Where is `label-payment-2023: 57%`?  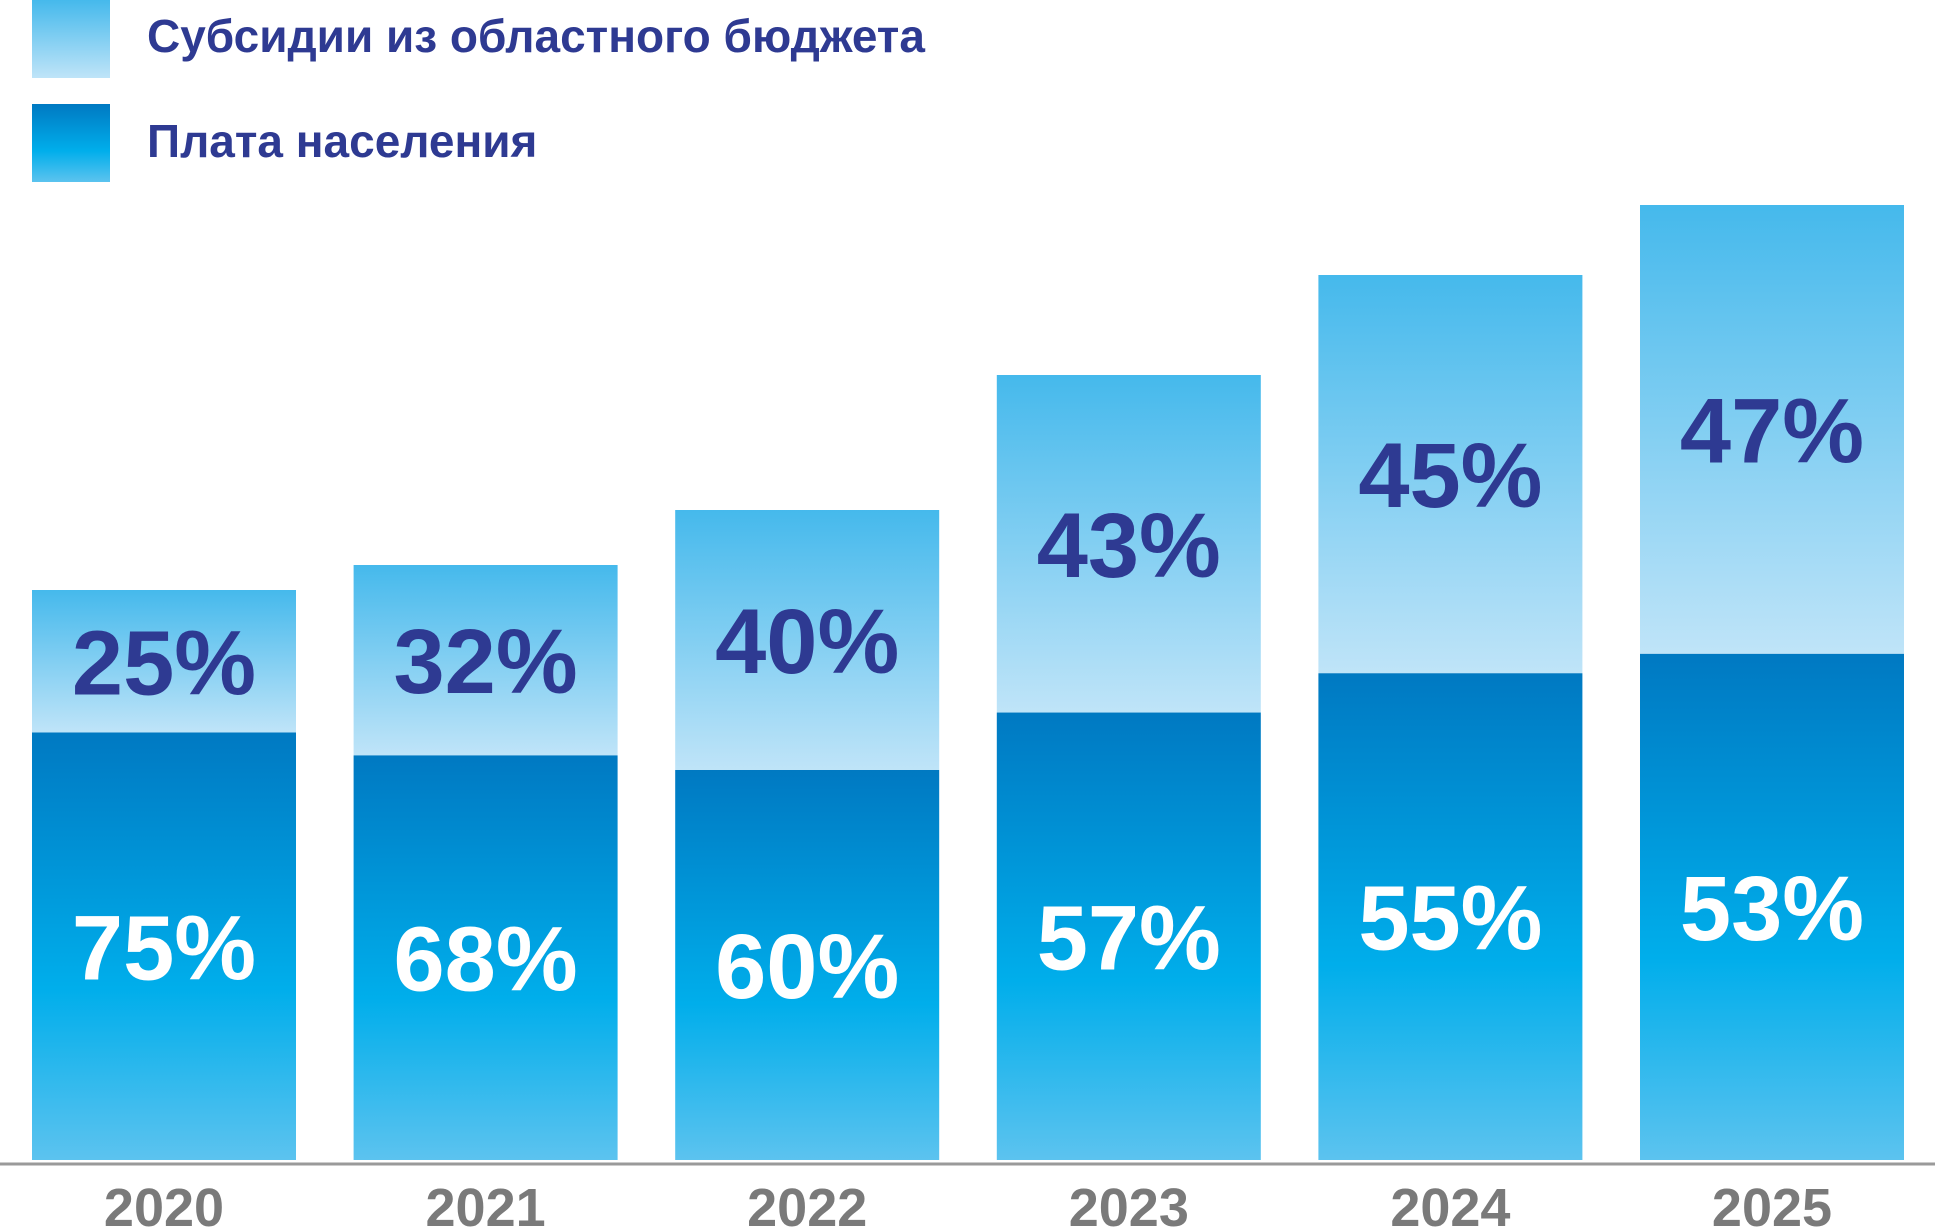 label-payment-2023: 57% is located at coordinates (1129, 938).